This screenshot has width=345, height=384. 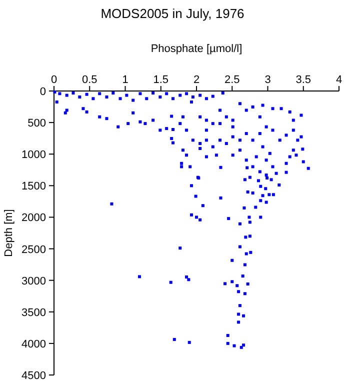 I want to click on y-tick-label: 2500, so click(x=34, y=250).